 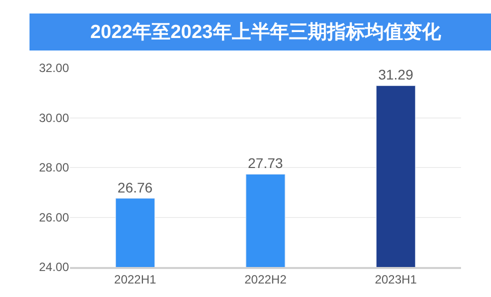 I want to click on x-tick-label: 2022H2, so click(x=265, y=279).